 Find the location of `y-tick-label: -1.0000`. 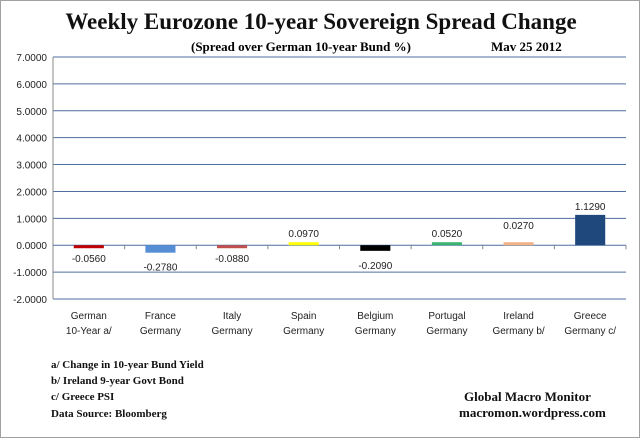

y-tick-label: -1.0000 is located at coordinates (30, 273).